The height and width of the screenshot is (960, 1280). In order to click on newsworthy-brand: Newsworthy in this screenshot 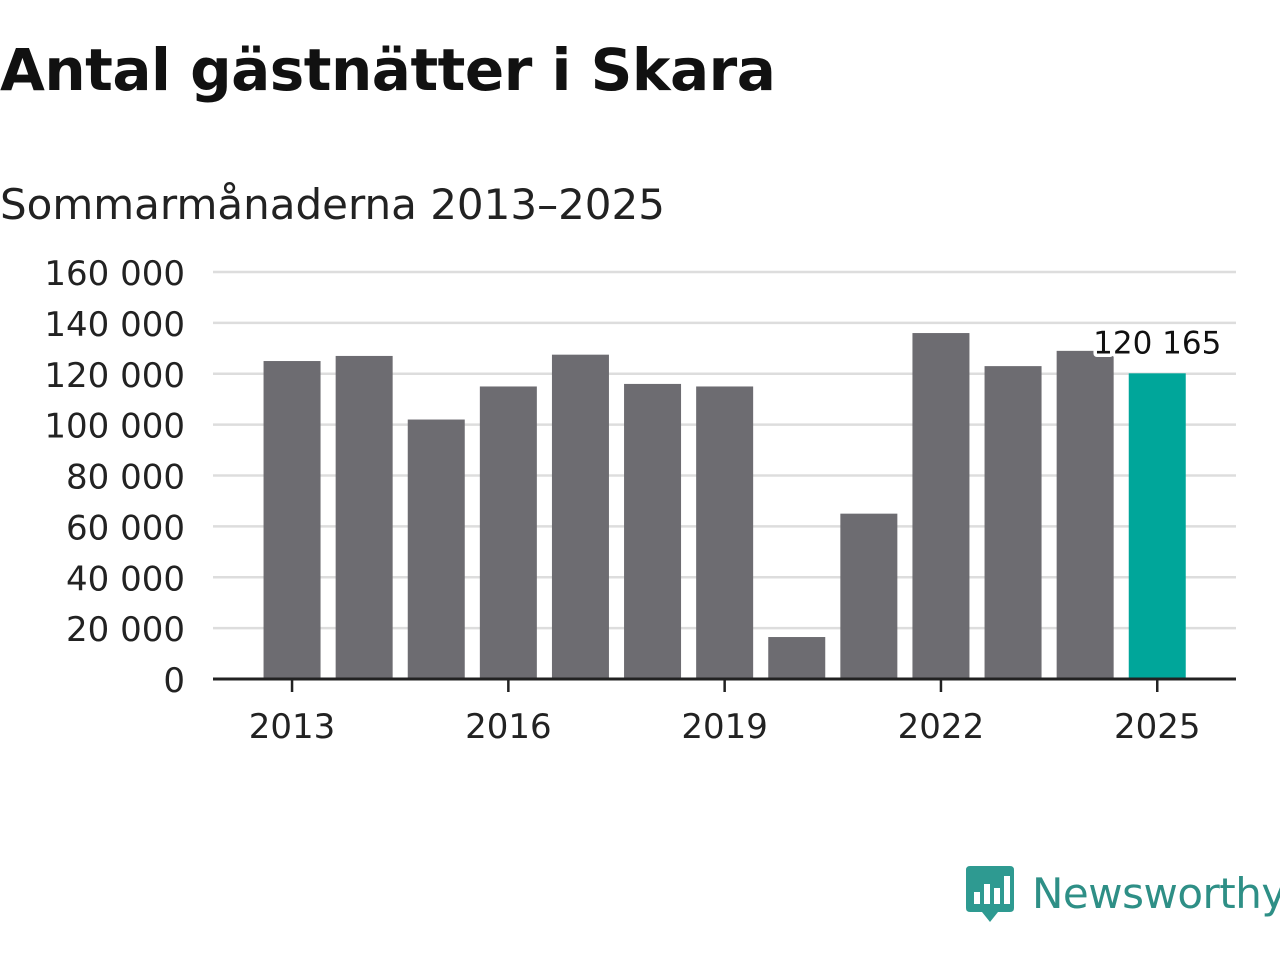, I will do `click(1122, 894)`.